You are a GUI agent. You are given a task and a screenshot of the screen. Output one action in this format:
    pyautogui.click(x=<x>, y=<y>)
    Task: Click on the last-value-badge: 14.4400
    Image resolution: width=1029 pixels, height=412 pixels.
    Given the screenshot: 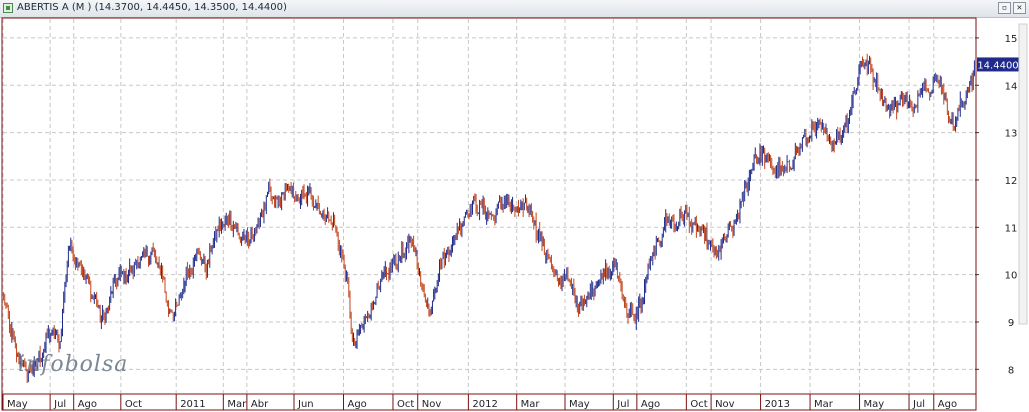 What is the action you would take?
    pyautogui.click(x=998, y=64)
    